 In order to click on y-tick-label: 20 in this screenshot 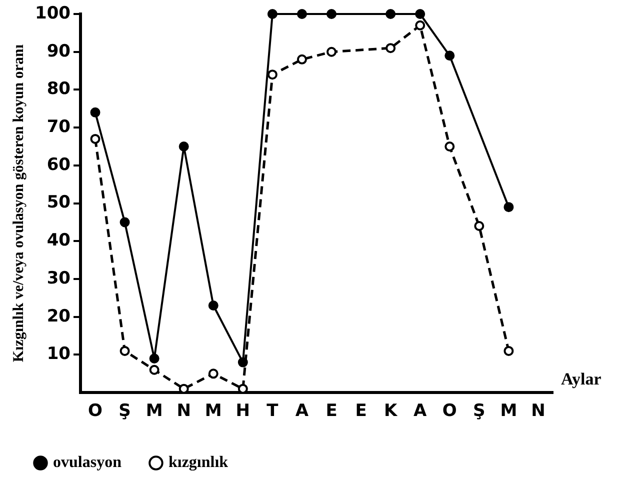, I will do `click(58, 316)`.